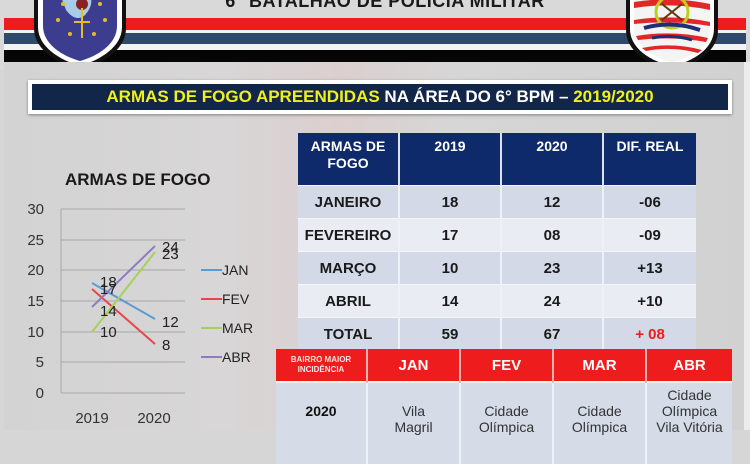 The image size is (750, 464). I want to click on cell-diff: +13, so click(649, 268).